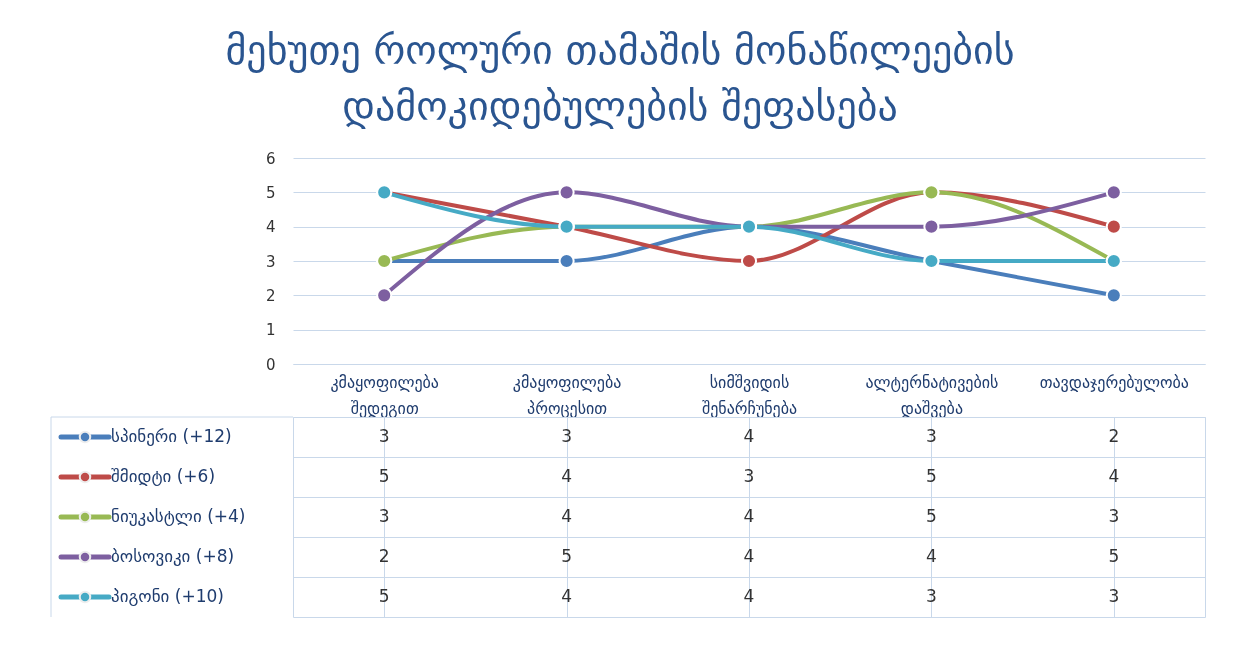 This screenshot has height=670, width=1240. What do you see at coordinates (620, 78) in the screenshot?
I see `chart-title: მეხუთე როლური თამაშის მონაწილეების დამოკიდებულების შეფასება` at bounding box center [620, 78].